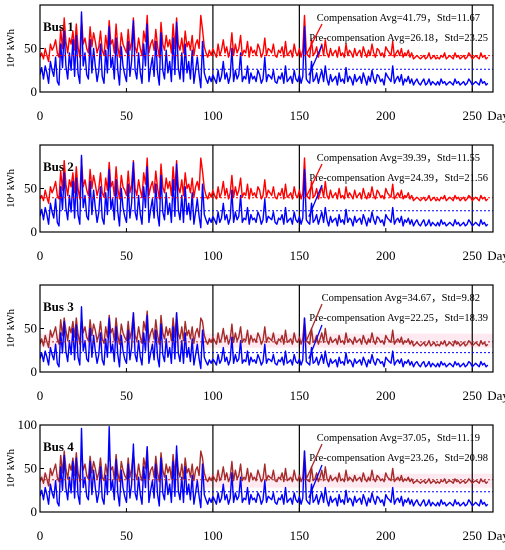 This screenshot has width=505, height=550. I want to click on bus-label: Bus 4, so click(58, 446).